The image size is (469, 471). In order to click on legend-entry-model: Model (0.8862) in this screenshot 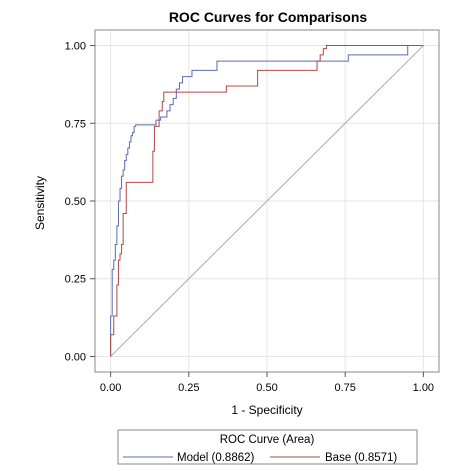, I will do `click(216, 458)`.